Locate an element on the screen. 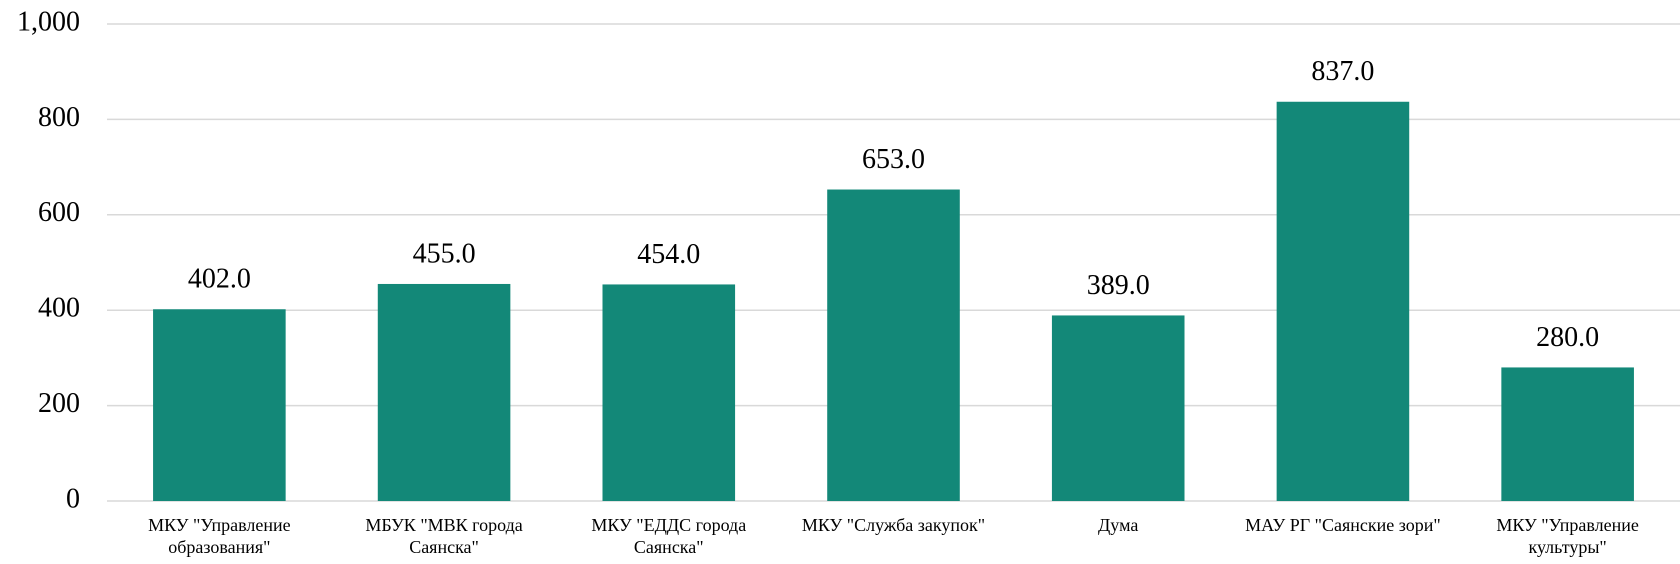 Image resolution: width=1680 pixels, height=564 pixels. x-tick-label: МКУ "Управление образования" is located at coordinates (219, 536).